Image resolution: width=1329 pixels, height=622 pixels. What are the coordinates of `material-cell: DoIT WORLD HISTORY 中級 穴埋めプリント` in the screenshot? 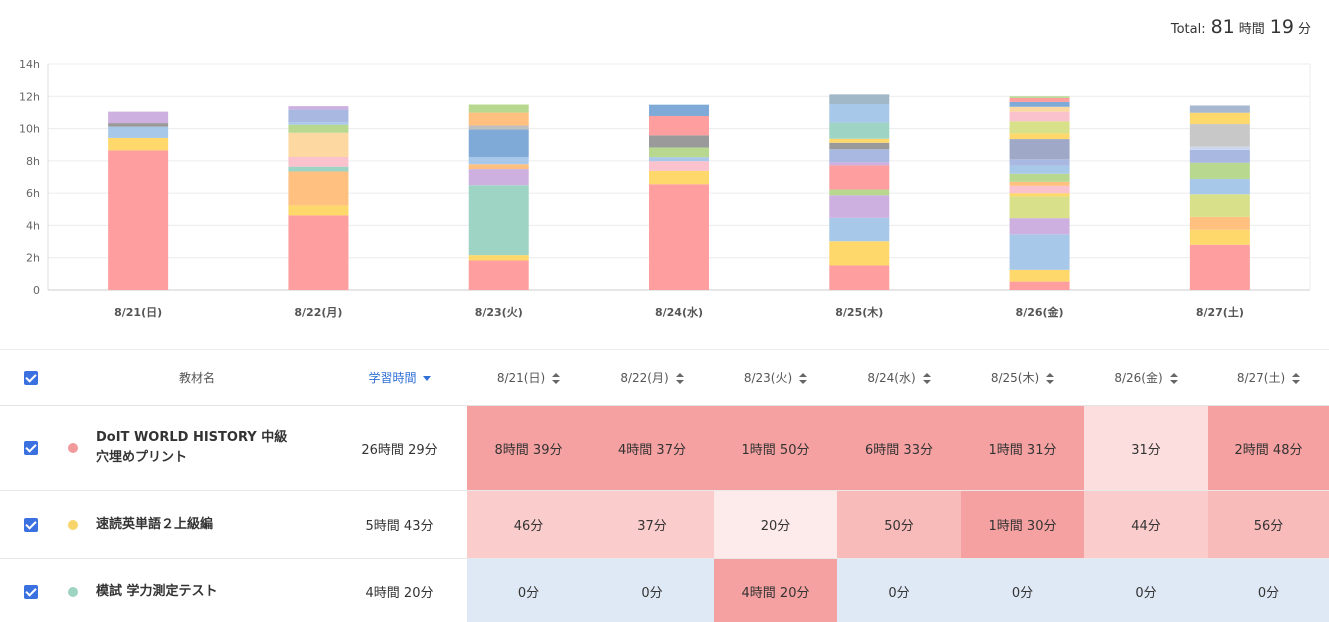 It's located at (197, 448).